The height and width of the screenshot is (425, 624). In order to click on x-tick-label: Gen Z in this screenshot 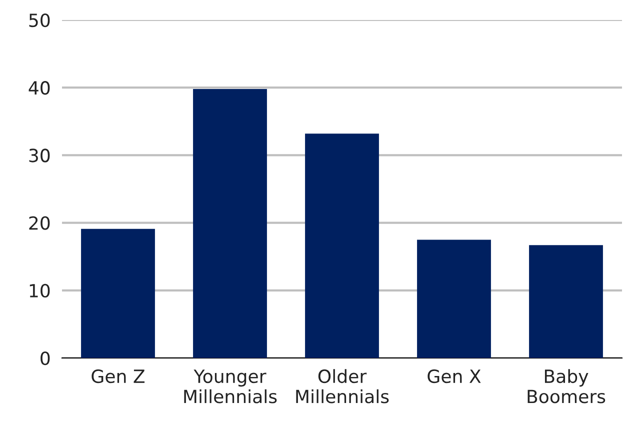, I will do `click(118, 376)`.